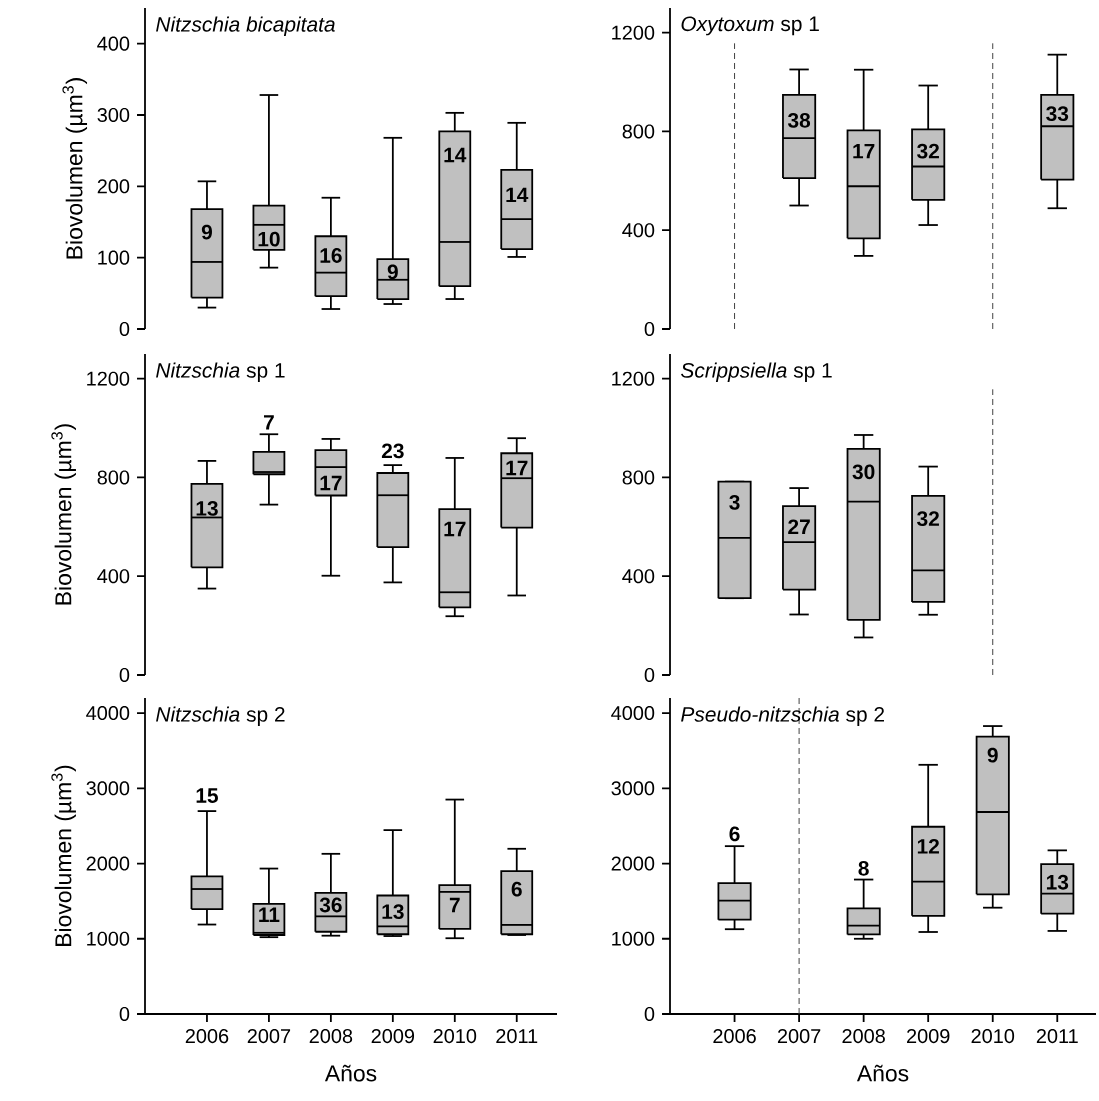  I want to click on chart-title: Nitzschia sp 1, so click(220, 372).